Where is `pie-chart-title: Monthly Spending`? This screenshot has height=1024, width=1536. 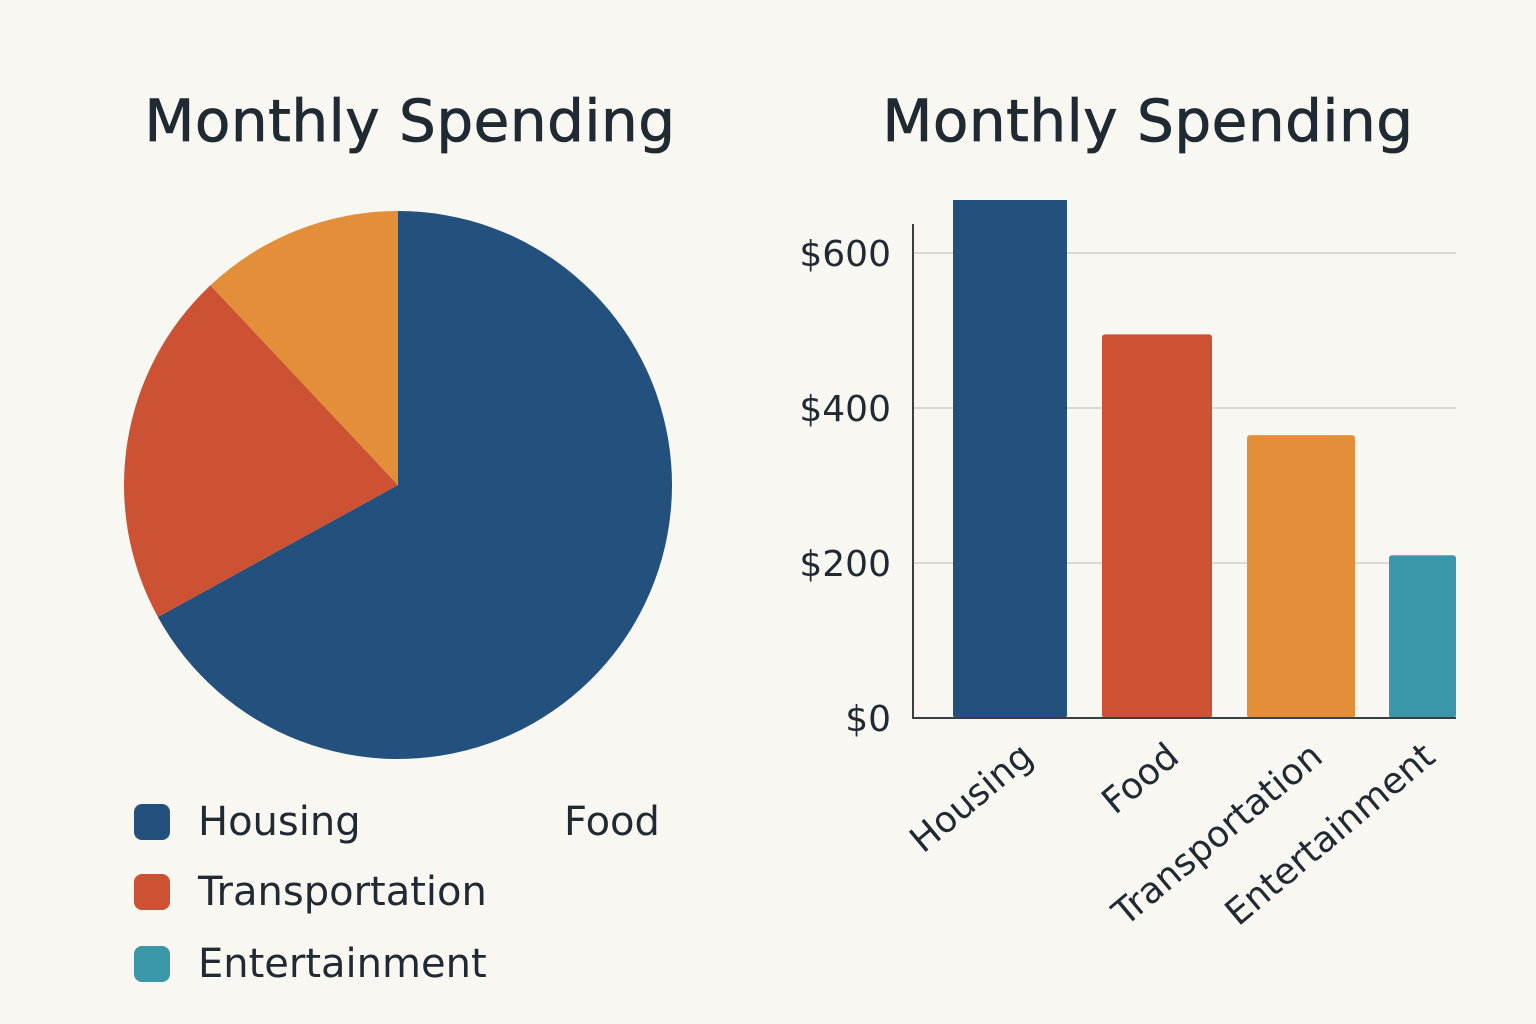 pie-chart-title: Monthly Spending is located at coordinates (410, 121).